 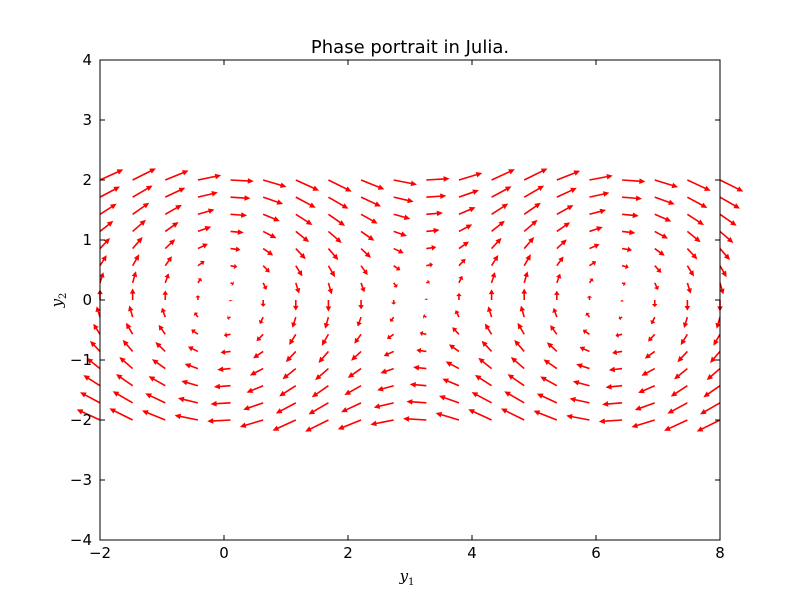 What do you see at coordinates (596, 553) in the screenshot?
I see `x-tick-label: 6` at bounding box center [596, 553].